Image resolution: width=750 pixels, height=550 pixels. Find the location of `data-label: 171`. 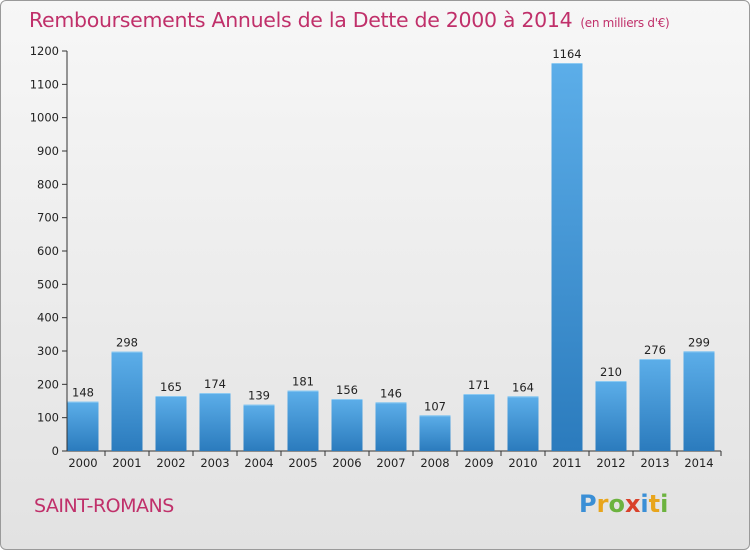

data-label: 171 is located at coordinates (479, 385).